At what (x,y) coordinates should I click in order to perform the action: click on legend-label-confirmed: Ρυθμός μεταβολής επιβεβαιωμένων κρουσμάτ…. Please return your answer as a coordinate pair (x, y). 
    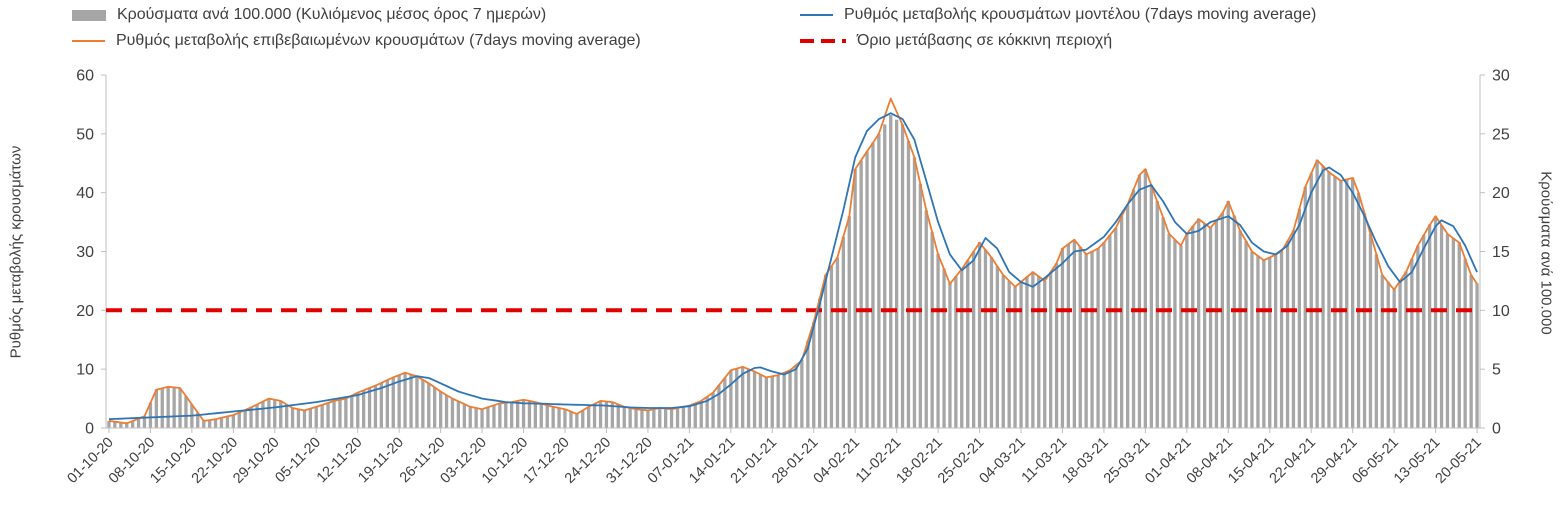
    Looking at the image, I should click on (378, 40).